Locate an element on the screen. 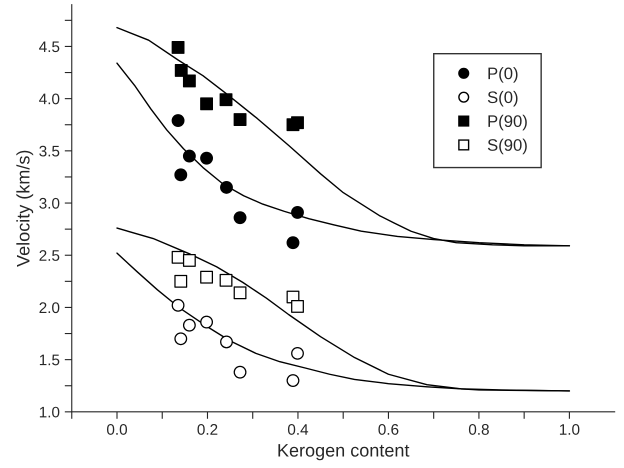 The image size is (624, 468). y-axis-title: Velocity (km/s) is located at coordinates (25, 208).